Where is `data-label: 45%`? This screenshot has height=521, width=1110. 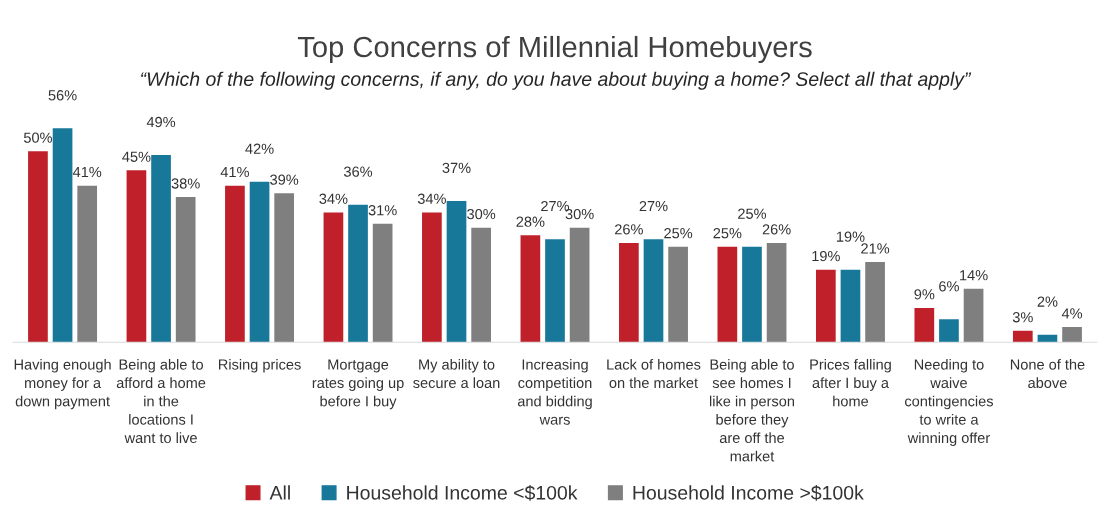
data-label: 45% is located at coordinates (136, 156).